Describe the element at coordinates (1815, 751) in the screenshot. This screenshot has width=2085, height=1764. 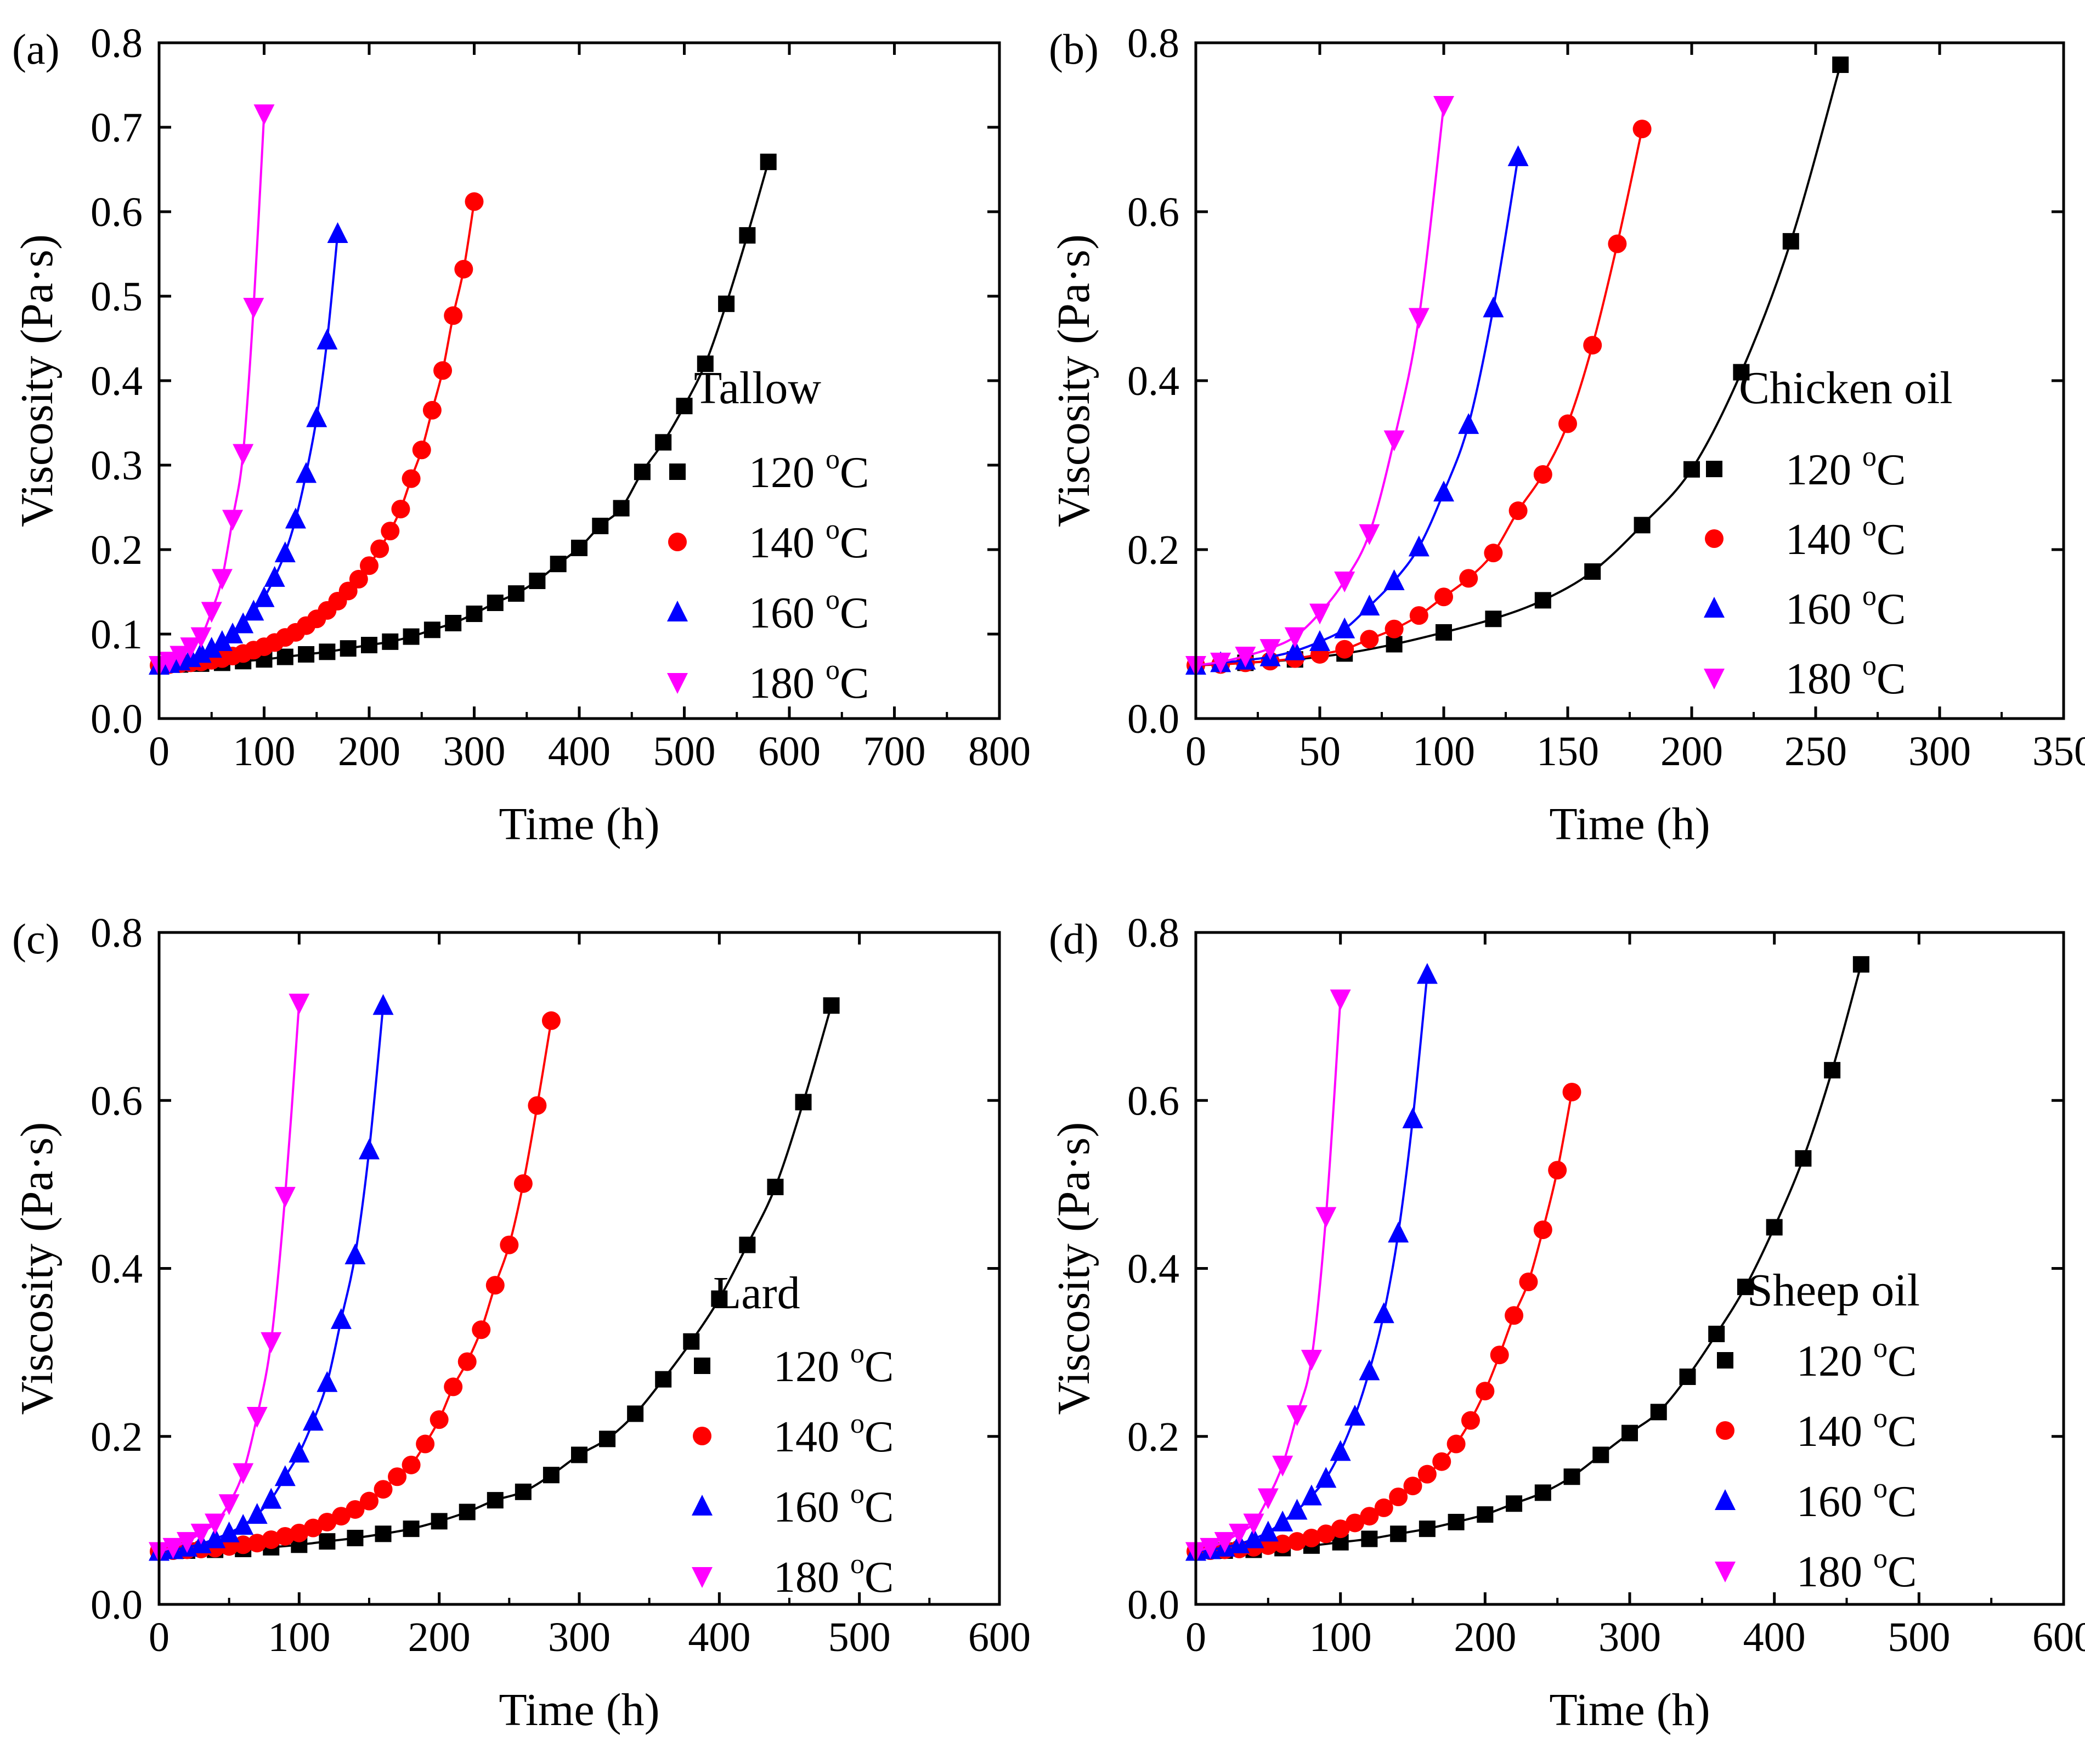
I see `x-tick-label: 250` at that location.